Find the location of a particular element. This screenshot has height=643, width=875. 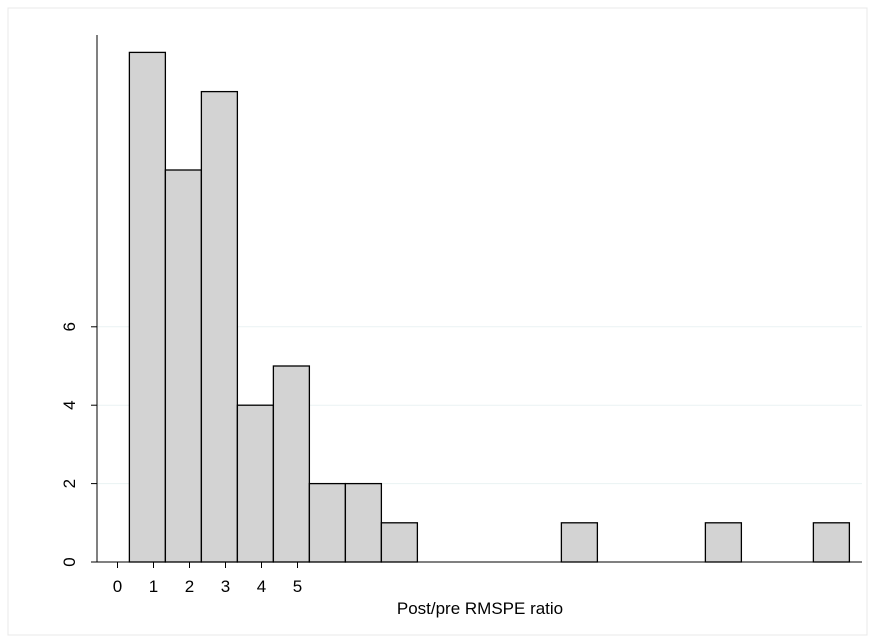

y-tick-label: 6 is located at coordinates (69, 326).